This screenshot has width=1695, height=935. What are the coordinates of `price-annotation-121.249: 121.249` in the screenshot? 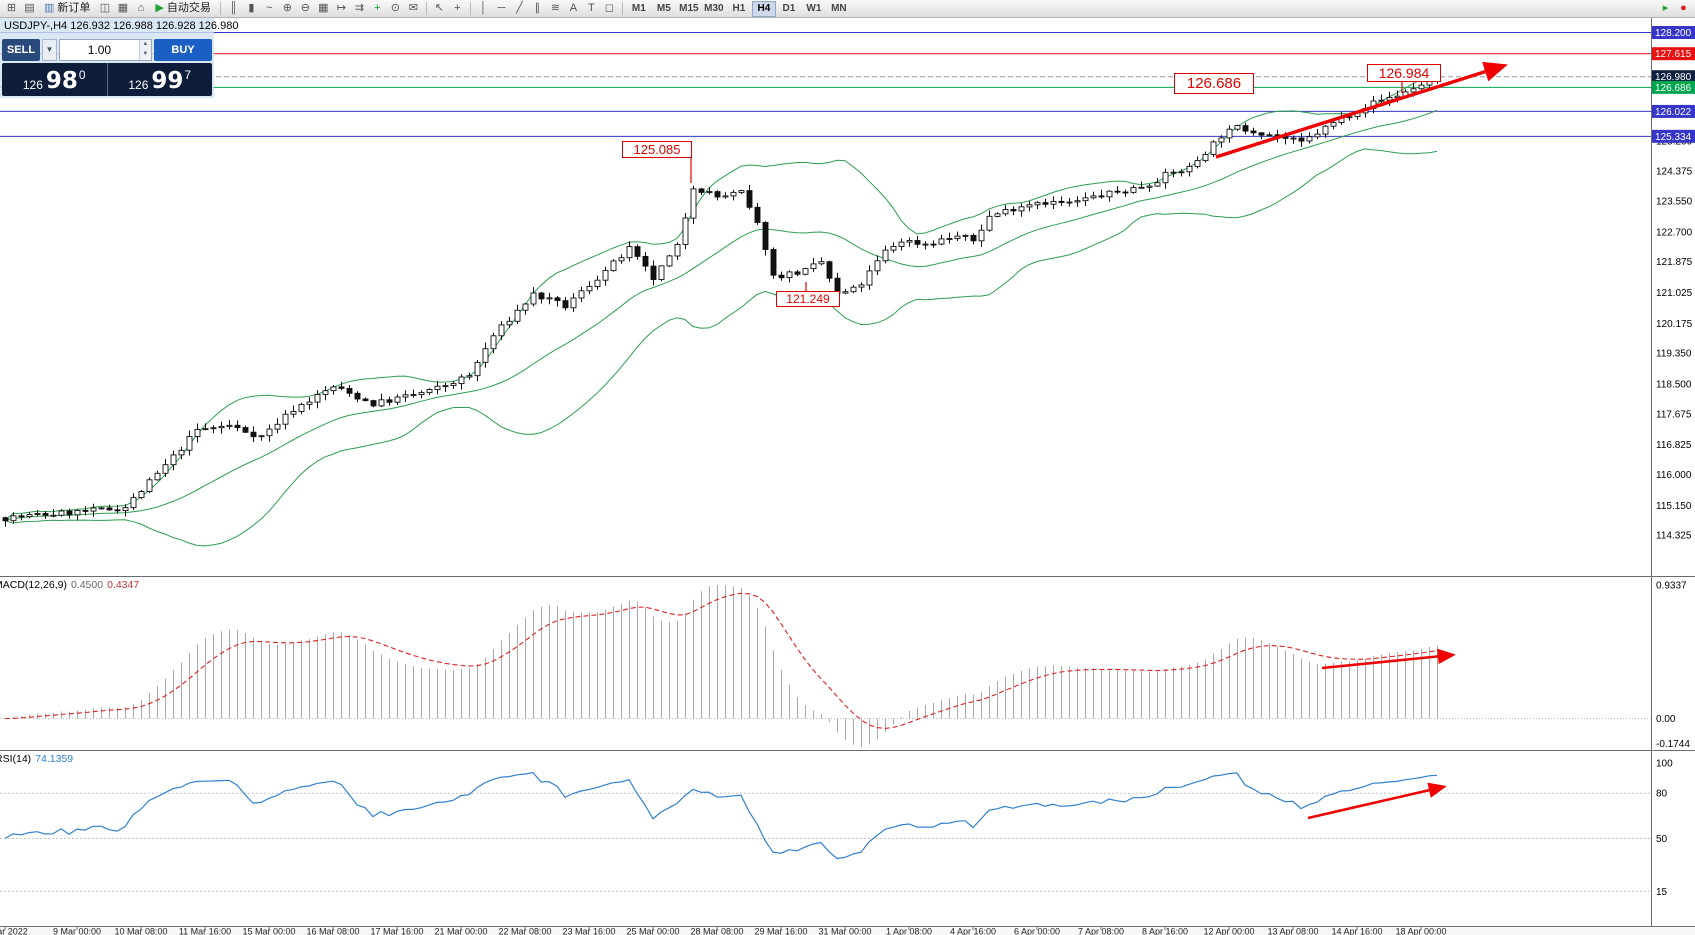 It's located at (808, 299).